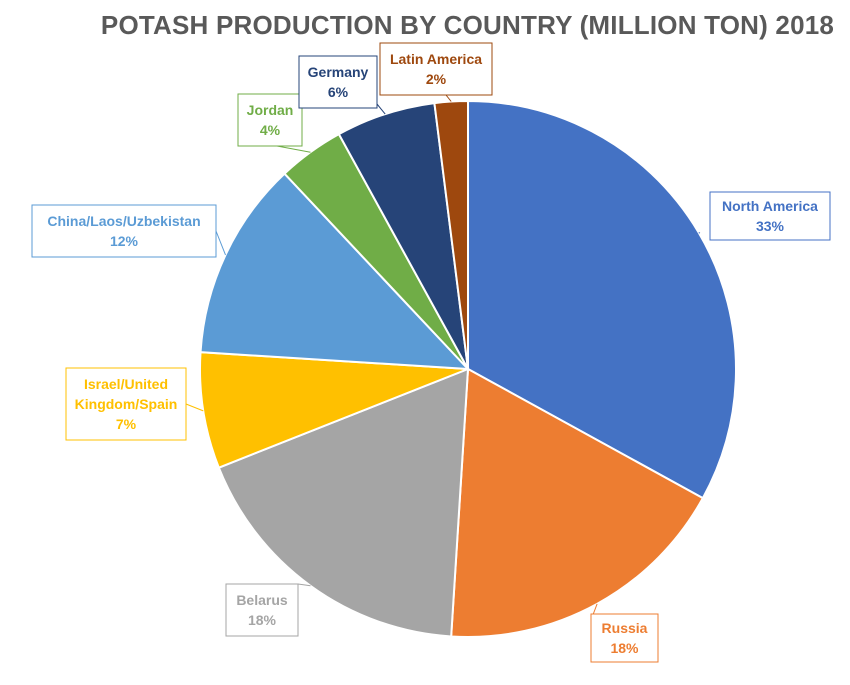  I want to click on data-label-name: Russia, so click(625, 628).